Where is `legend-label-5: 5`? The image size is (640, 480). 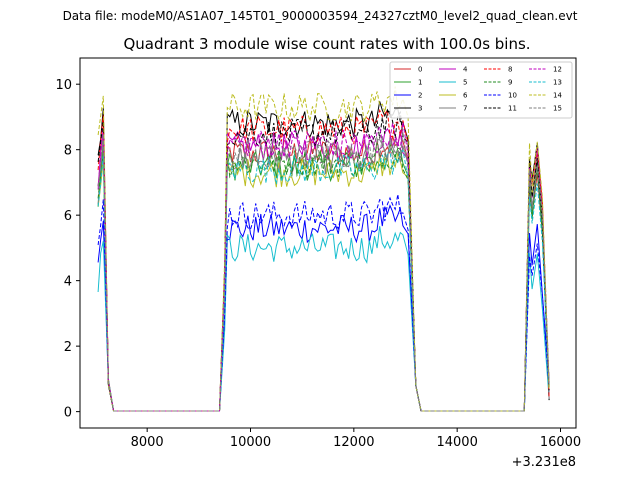
legend-label-5: 5 is located at coordinates (465, 83).